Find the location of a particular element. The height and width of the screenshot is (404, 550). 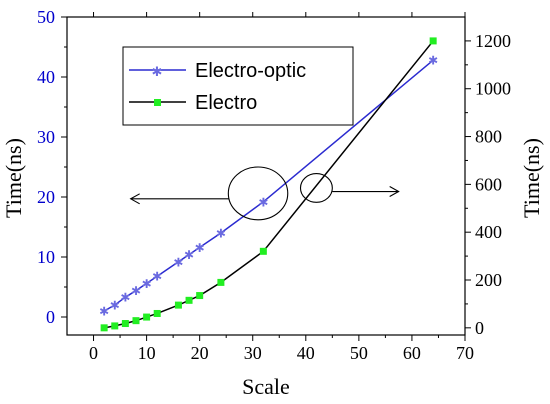

x-tick-label: 20 is located at coordinates (200, 353).